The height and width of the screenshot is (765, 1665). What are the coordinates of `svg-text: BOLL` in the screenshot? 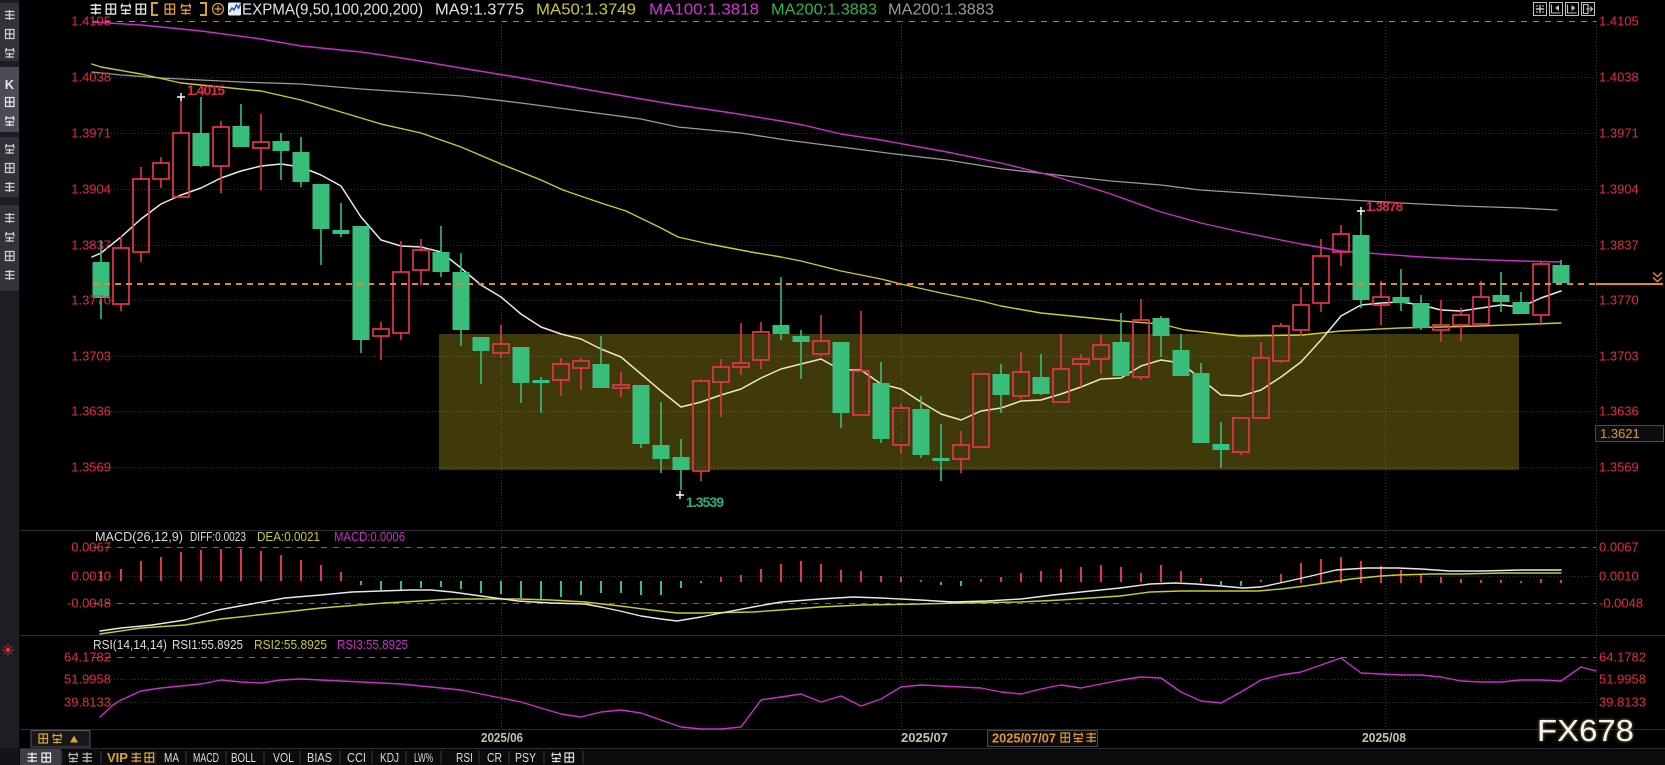 It's located at (243, 758).